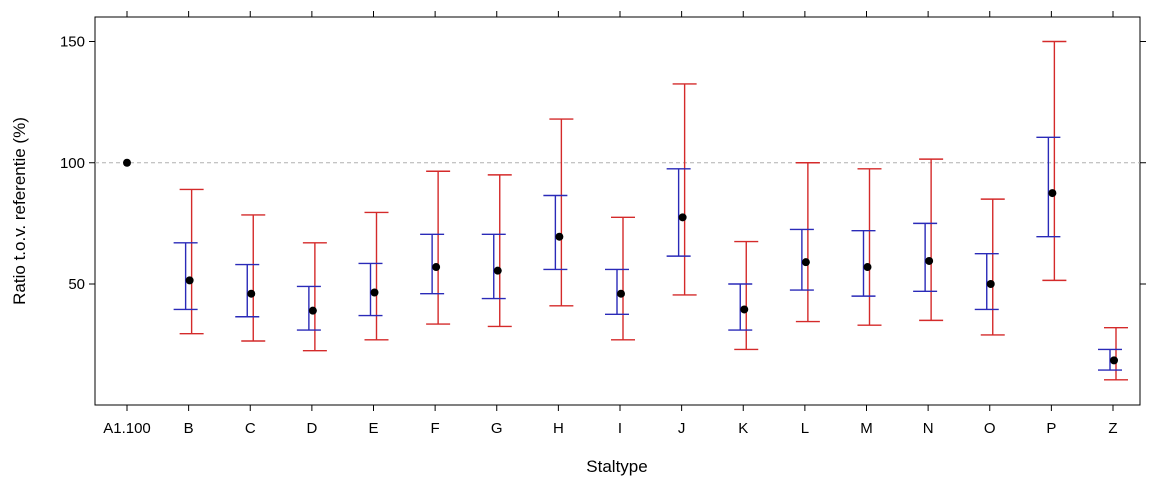 The height and width of the screenshot is (481, 1152). What do you see at coordinates (1112, 428) in the screenshot?
I see `x-tick-label: Z` at bounding box center [1112, 428].